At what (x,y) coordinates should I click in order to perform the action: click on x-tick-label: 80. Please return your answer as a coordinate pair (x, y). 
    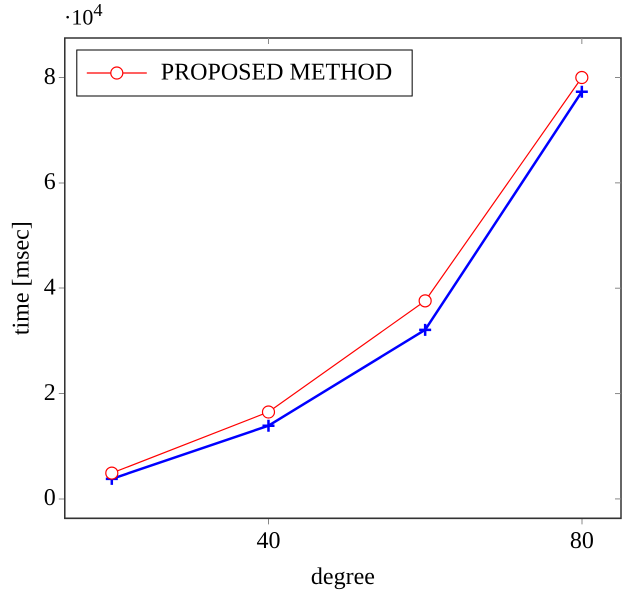
    Looking at the image, I should click on (582, 541).